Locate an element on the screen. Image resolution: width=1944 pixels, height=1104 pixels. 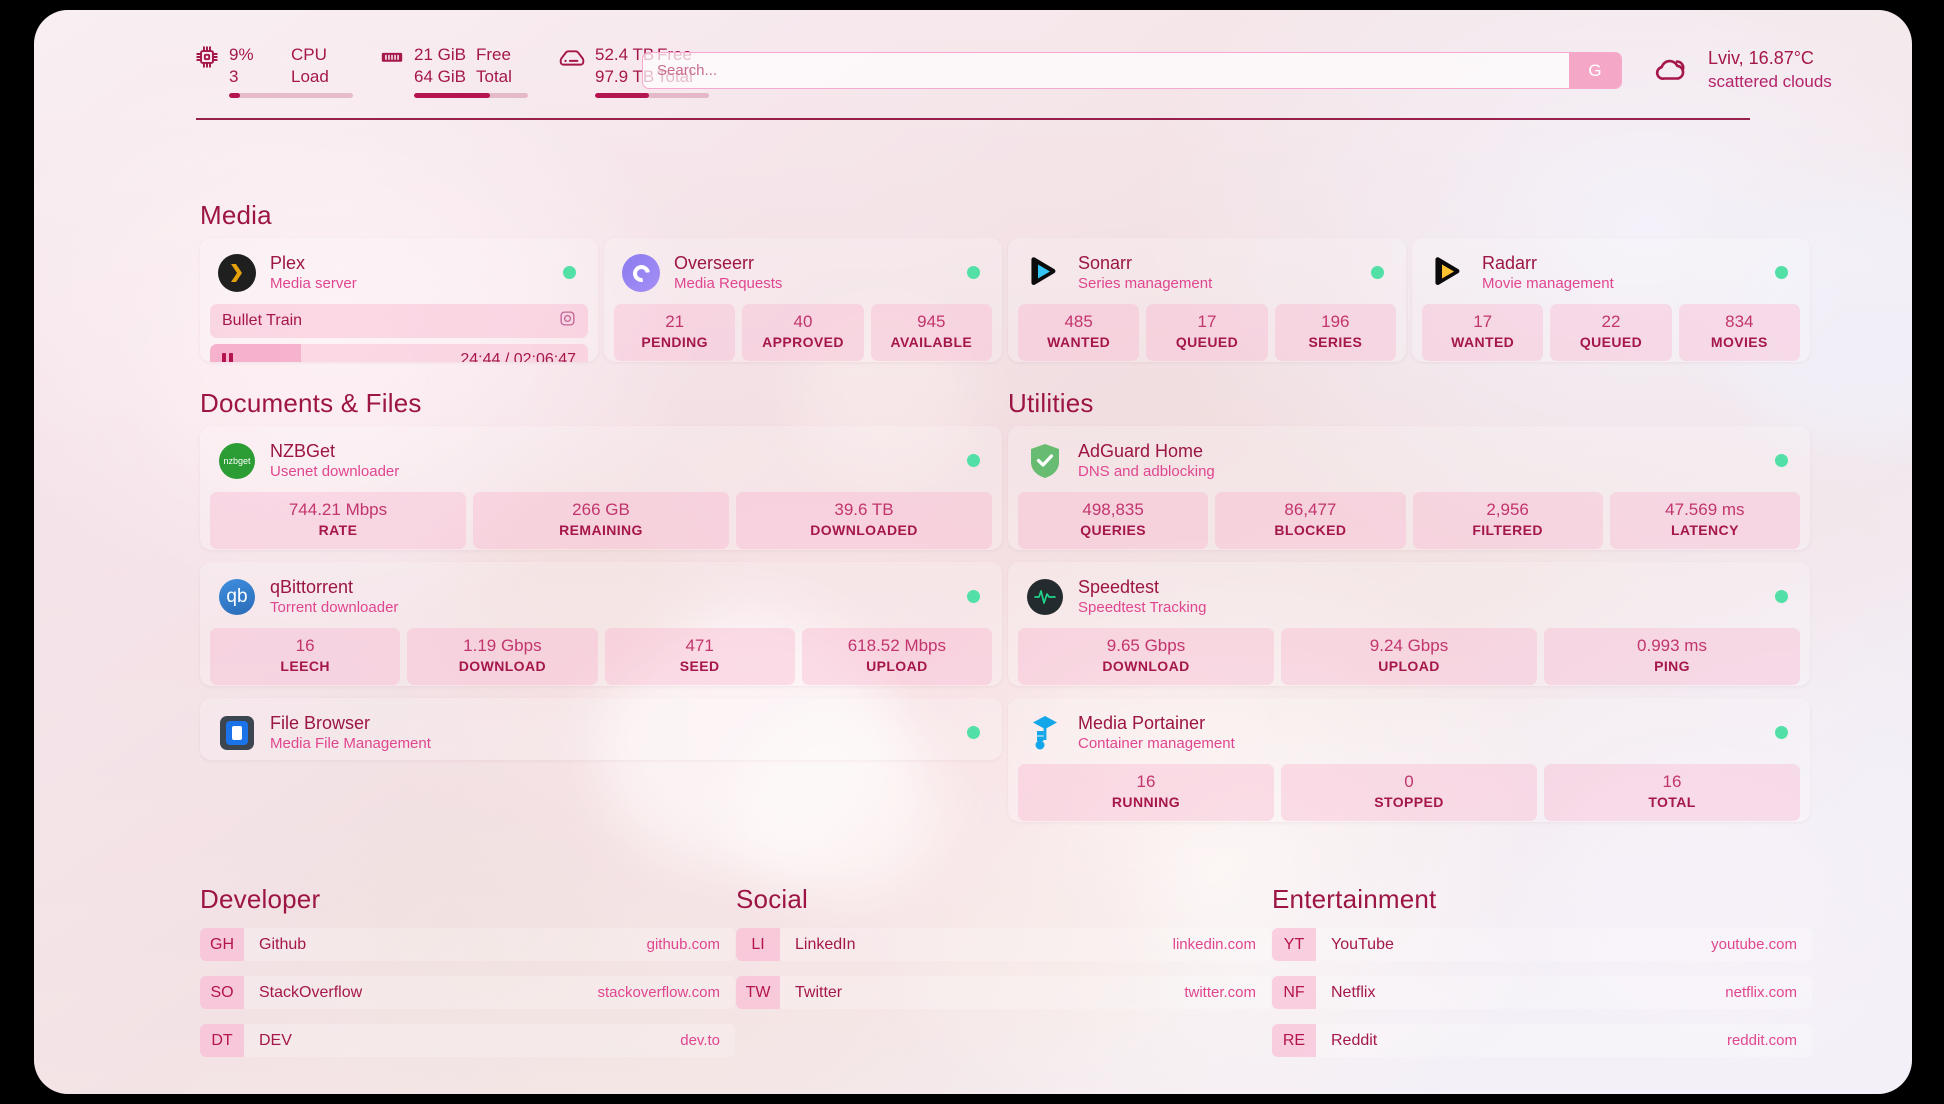
bookmark-abbreviation: SO is located at coordinates (222, 992).